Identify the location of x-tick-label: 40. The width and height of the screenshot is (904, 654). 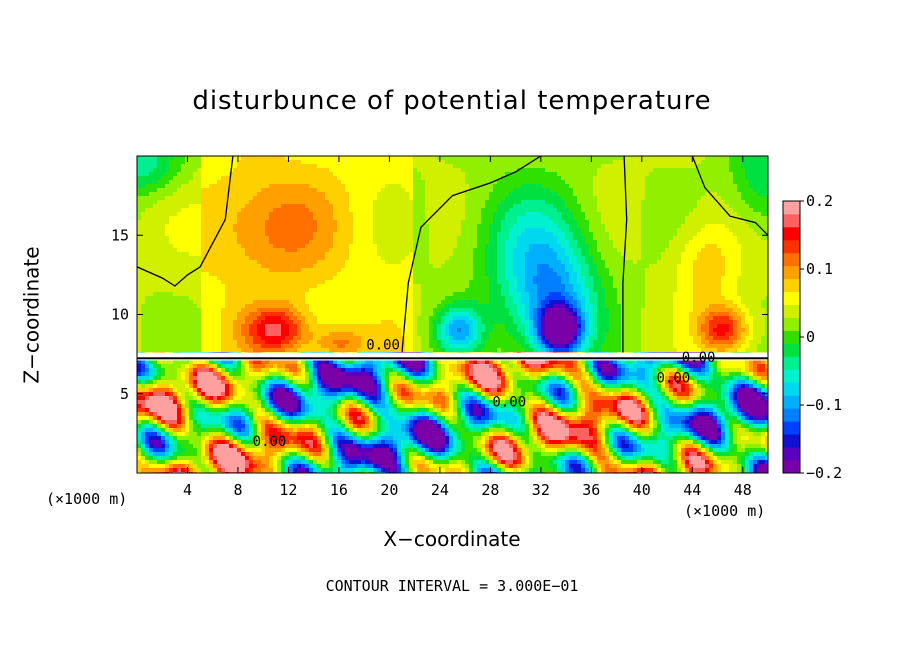
(642, 490).